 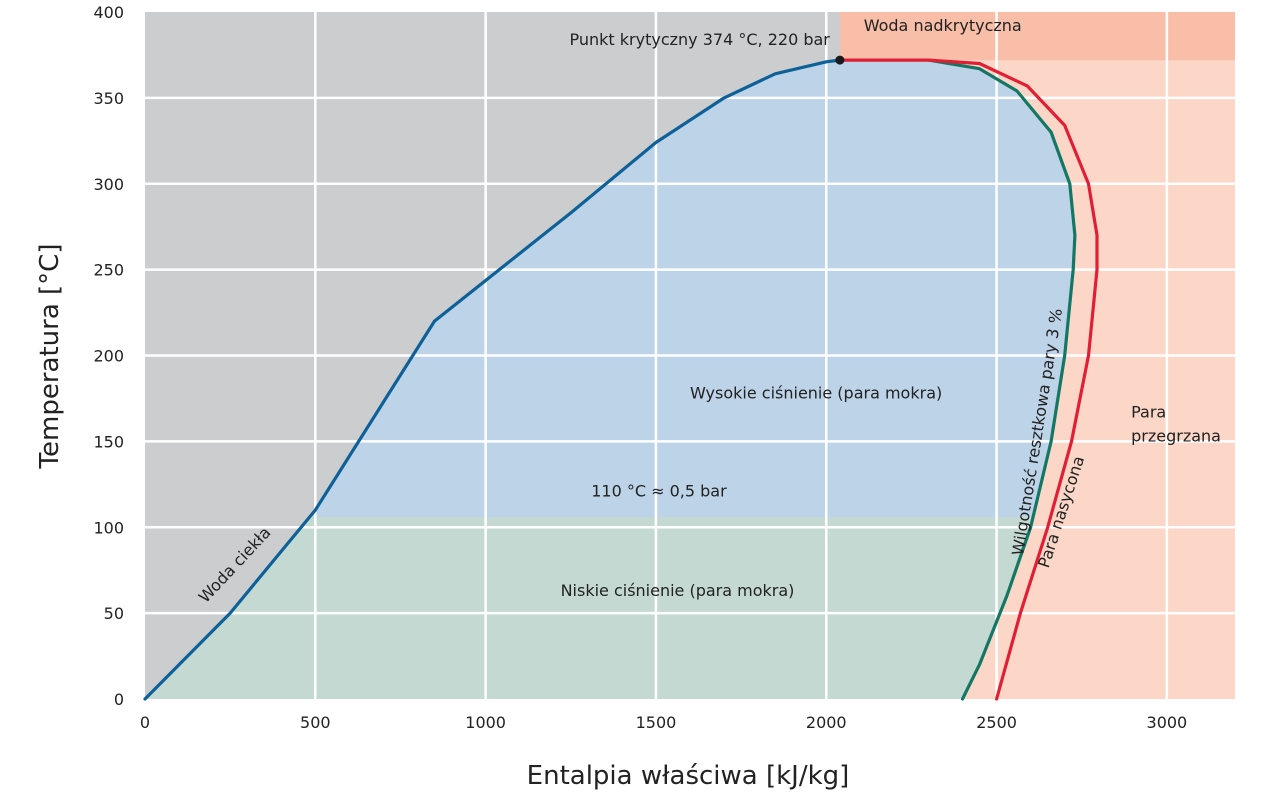 What do you see at coordinates (1167, 722) in the screenshot?
I see `x-tick-label: 3000` at bounding box center [1167, 722].